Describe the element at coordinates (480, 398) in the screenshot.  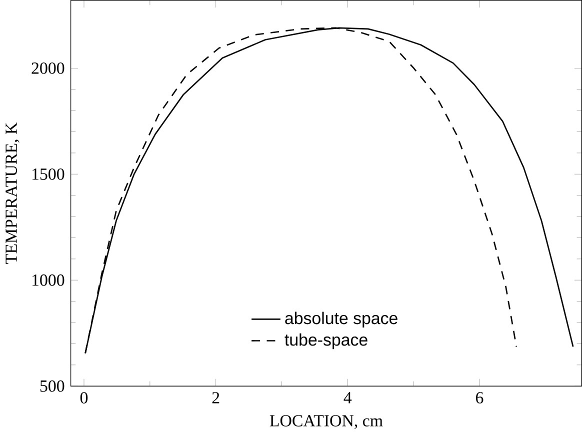
I see `x-tick-label: 6` at that location.